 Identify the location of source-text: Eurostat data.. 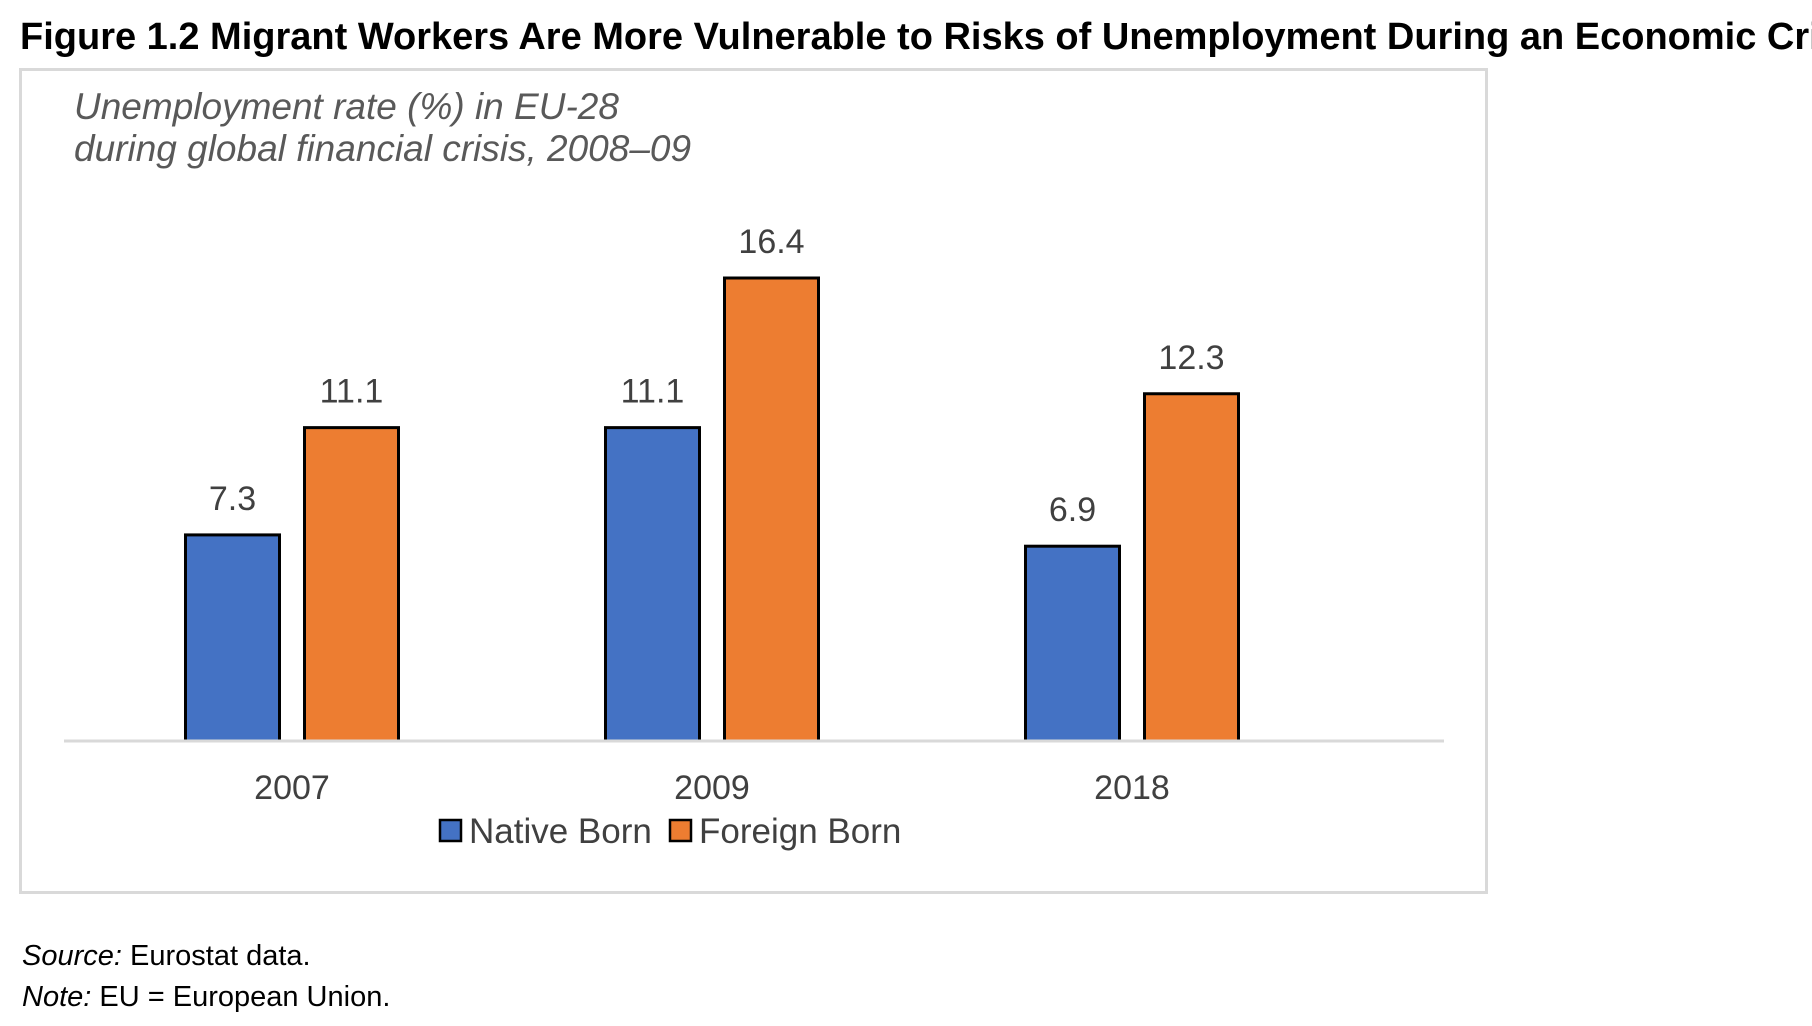
(216, 956).